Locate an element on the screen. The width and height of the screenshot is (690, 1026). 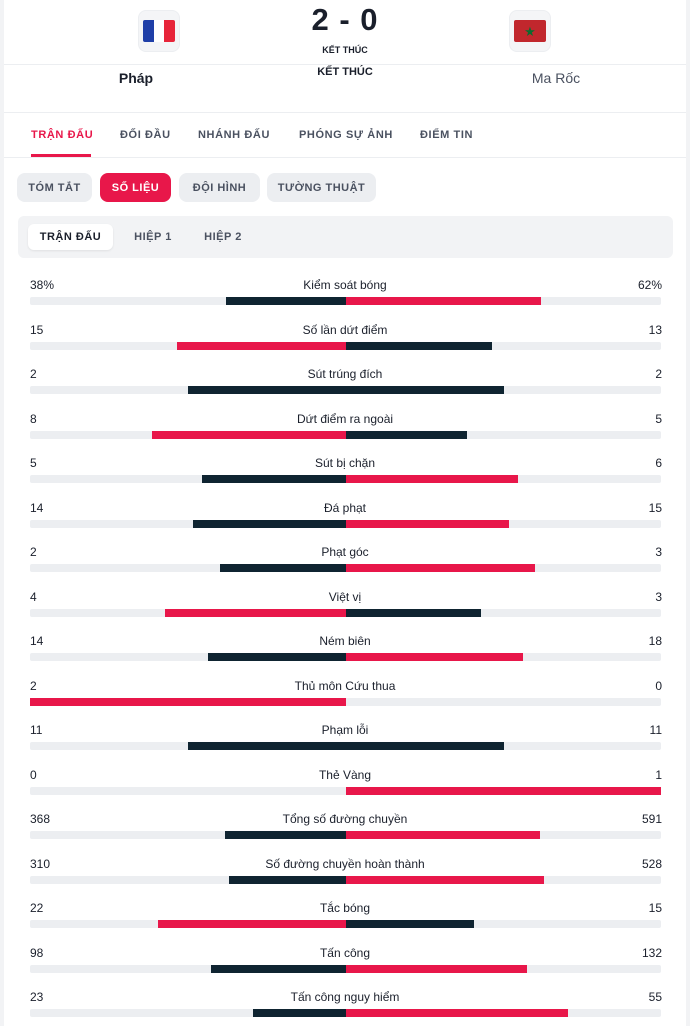
stat-away-value: 132 is located at coordinates (651, 952).